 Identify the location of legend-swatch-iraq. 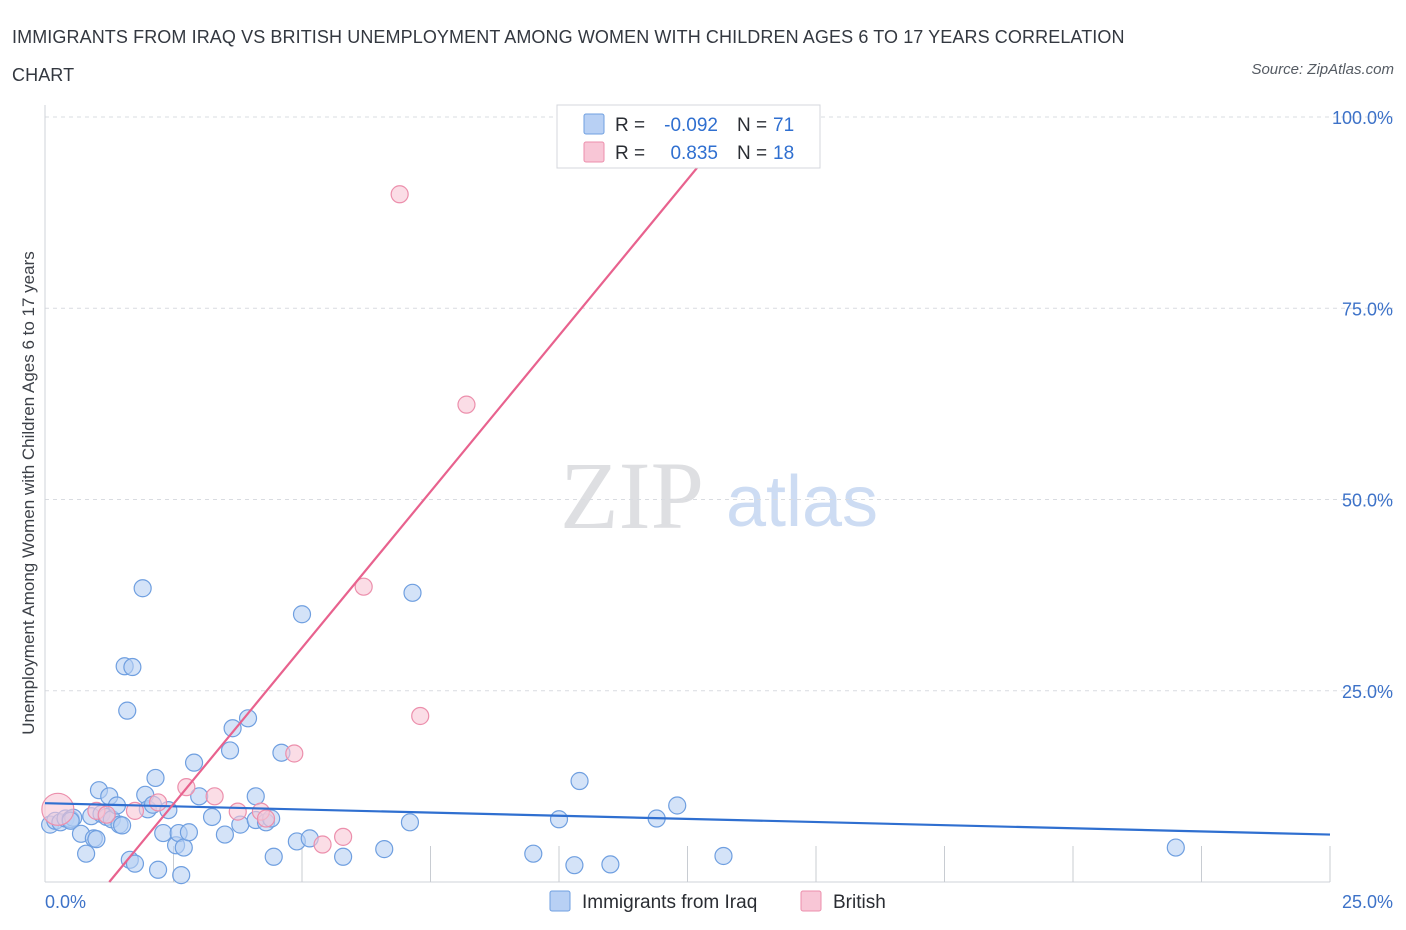
(594, 124).